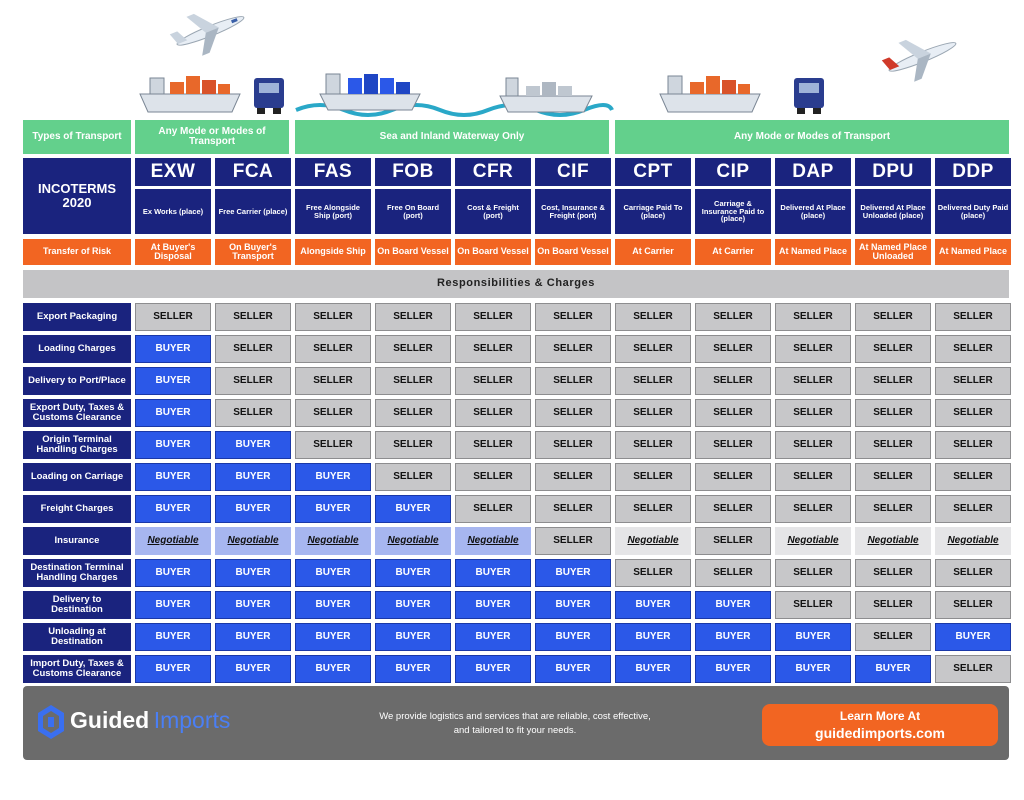 The width and height of the screenshot is (1024, 800). I want to click on incoterm-name-ddp: Delivered Duty Paid (place), so click(973, 211).